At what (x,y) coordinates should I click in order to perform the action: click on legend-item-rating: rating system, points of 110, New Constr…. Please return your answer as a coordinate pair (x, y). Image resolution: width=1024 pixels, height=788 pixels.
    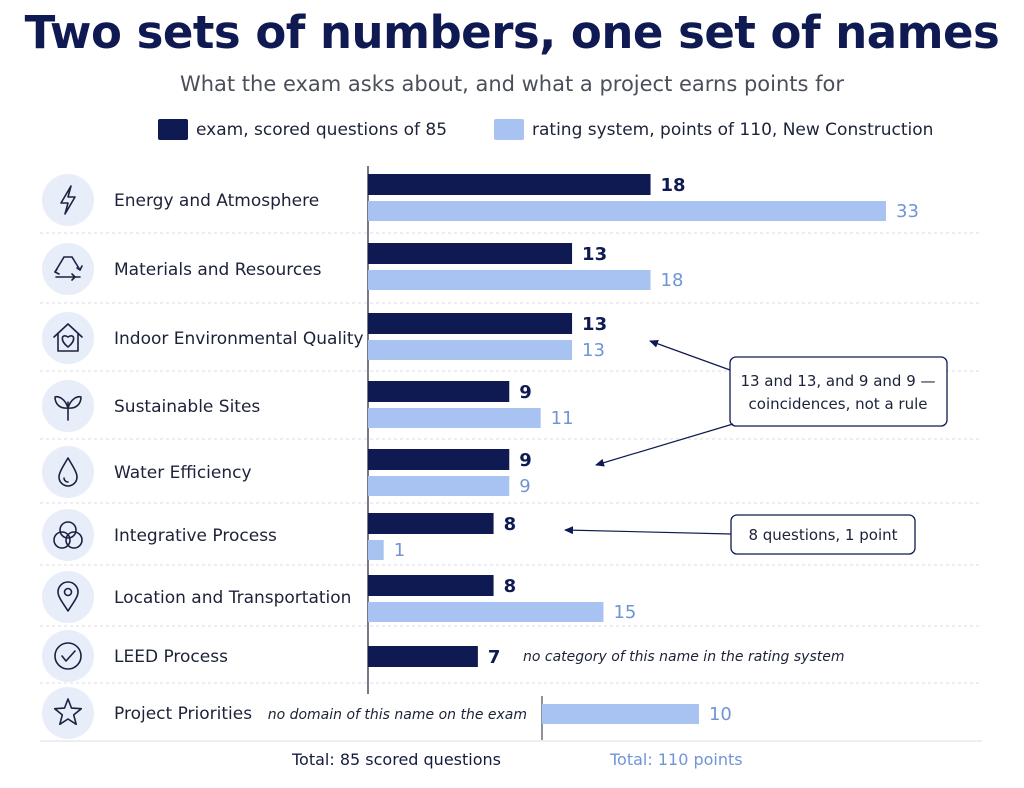
    Looking at the image, I should click on (713, 129).